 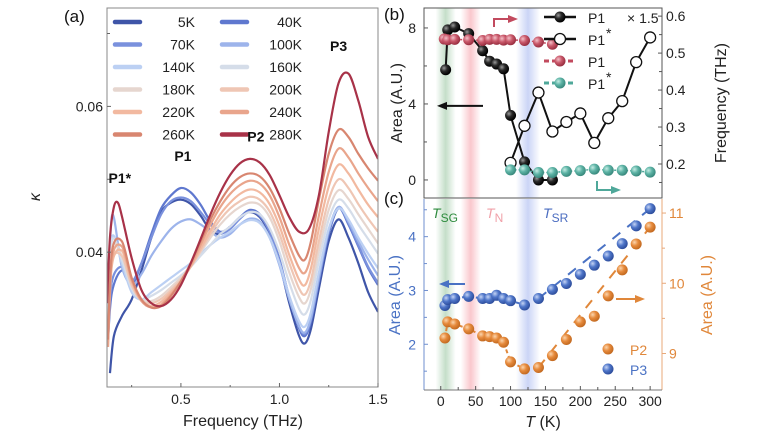 What do you see at coordinates (412, 180) in the screenshot?
I see `y-tick-label: 0` at bounding box center [412, 180].